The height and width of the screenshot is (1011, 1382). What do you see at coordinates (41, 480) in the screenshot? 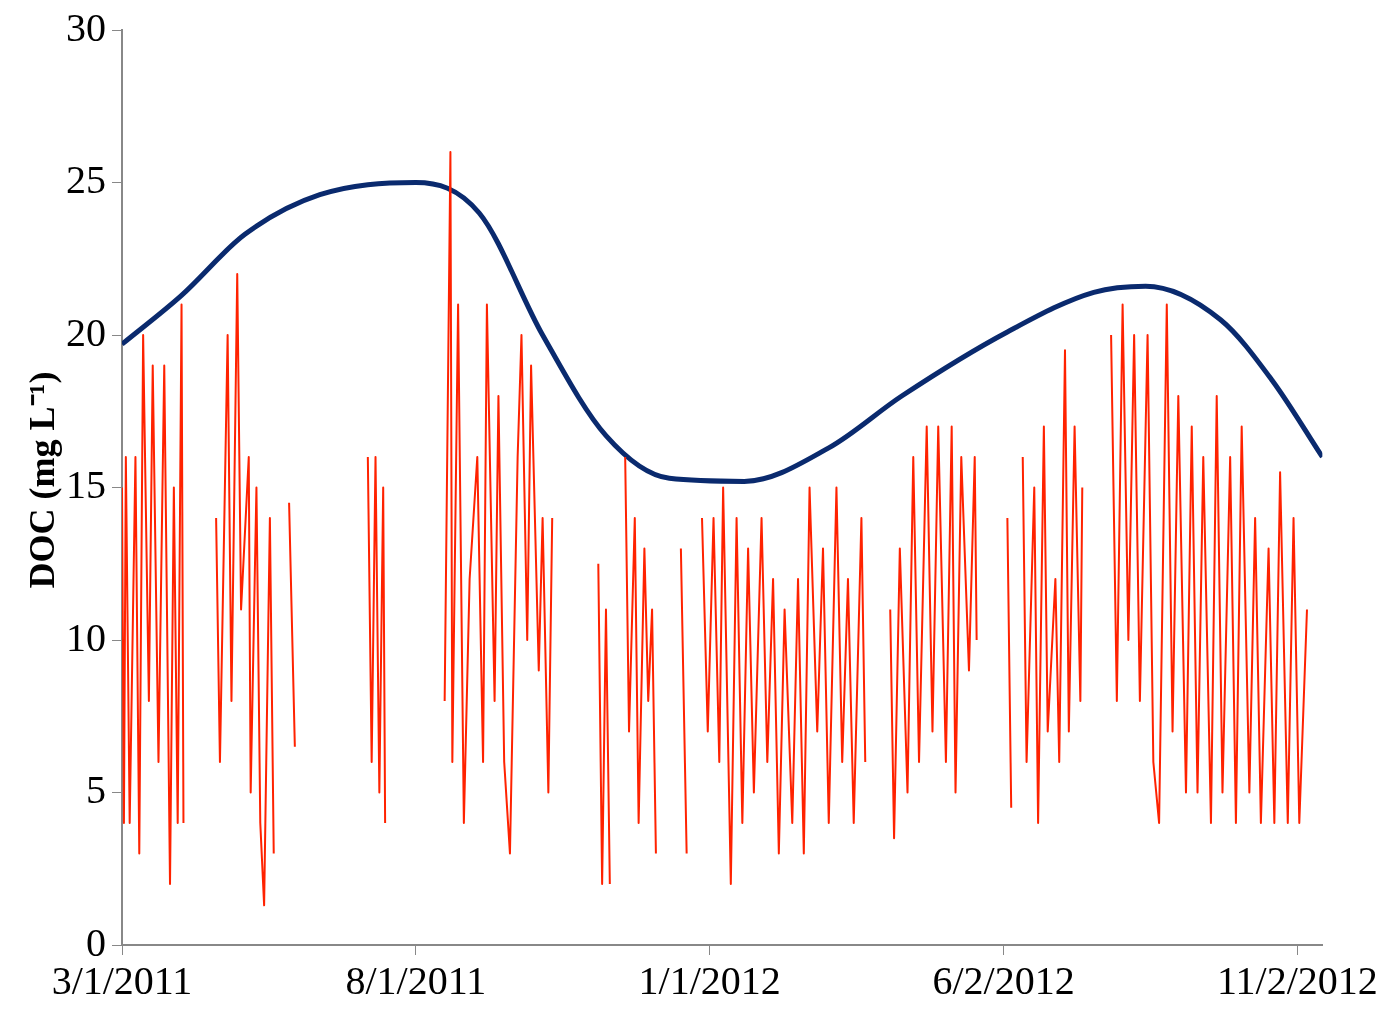
I see `y-axis-title: DOC (mg L⁻¹)` at bounding box center [41, 480].